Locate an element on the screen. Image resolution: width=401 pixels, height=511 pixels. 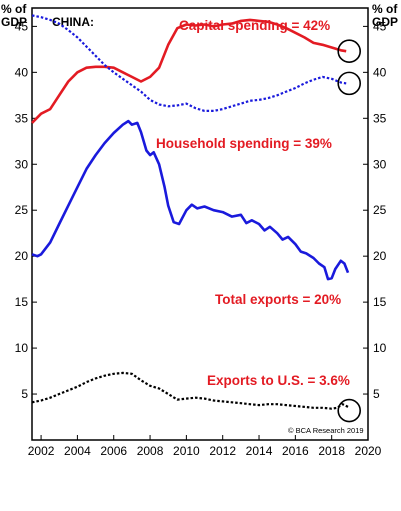
y-tick-left-label: 10 is located at coordinates (22, 348).